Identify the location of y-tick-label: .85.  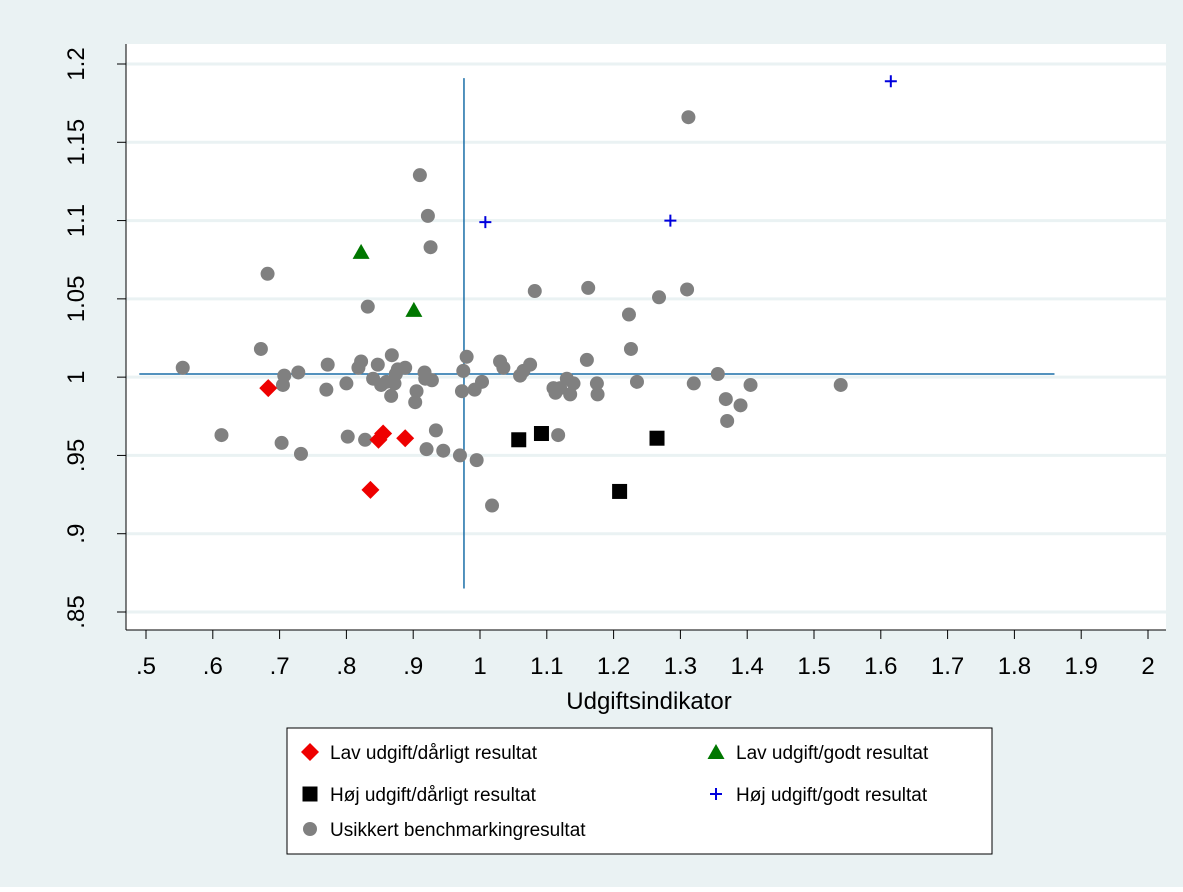
(76, 611).